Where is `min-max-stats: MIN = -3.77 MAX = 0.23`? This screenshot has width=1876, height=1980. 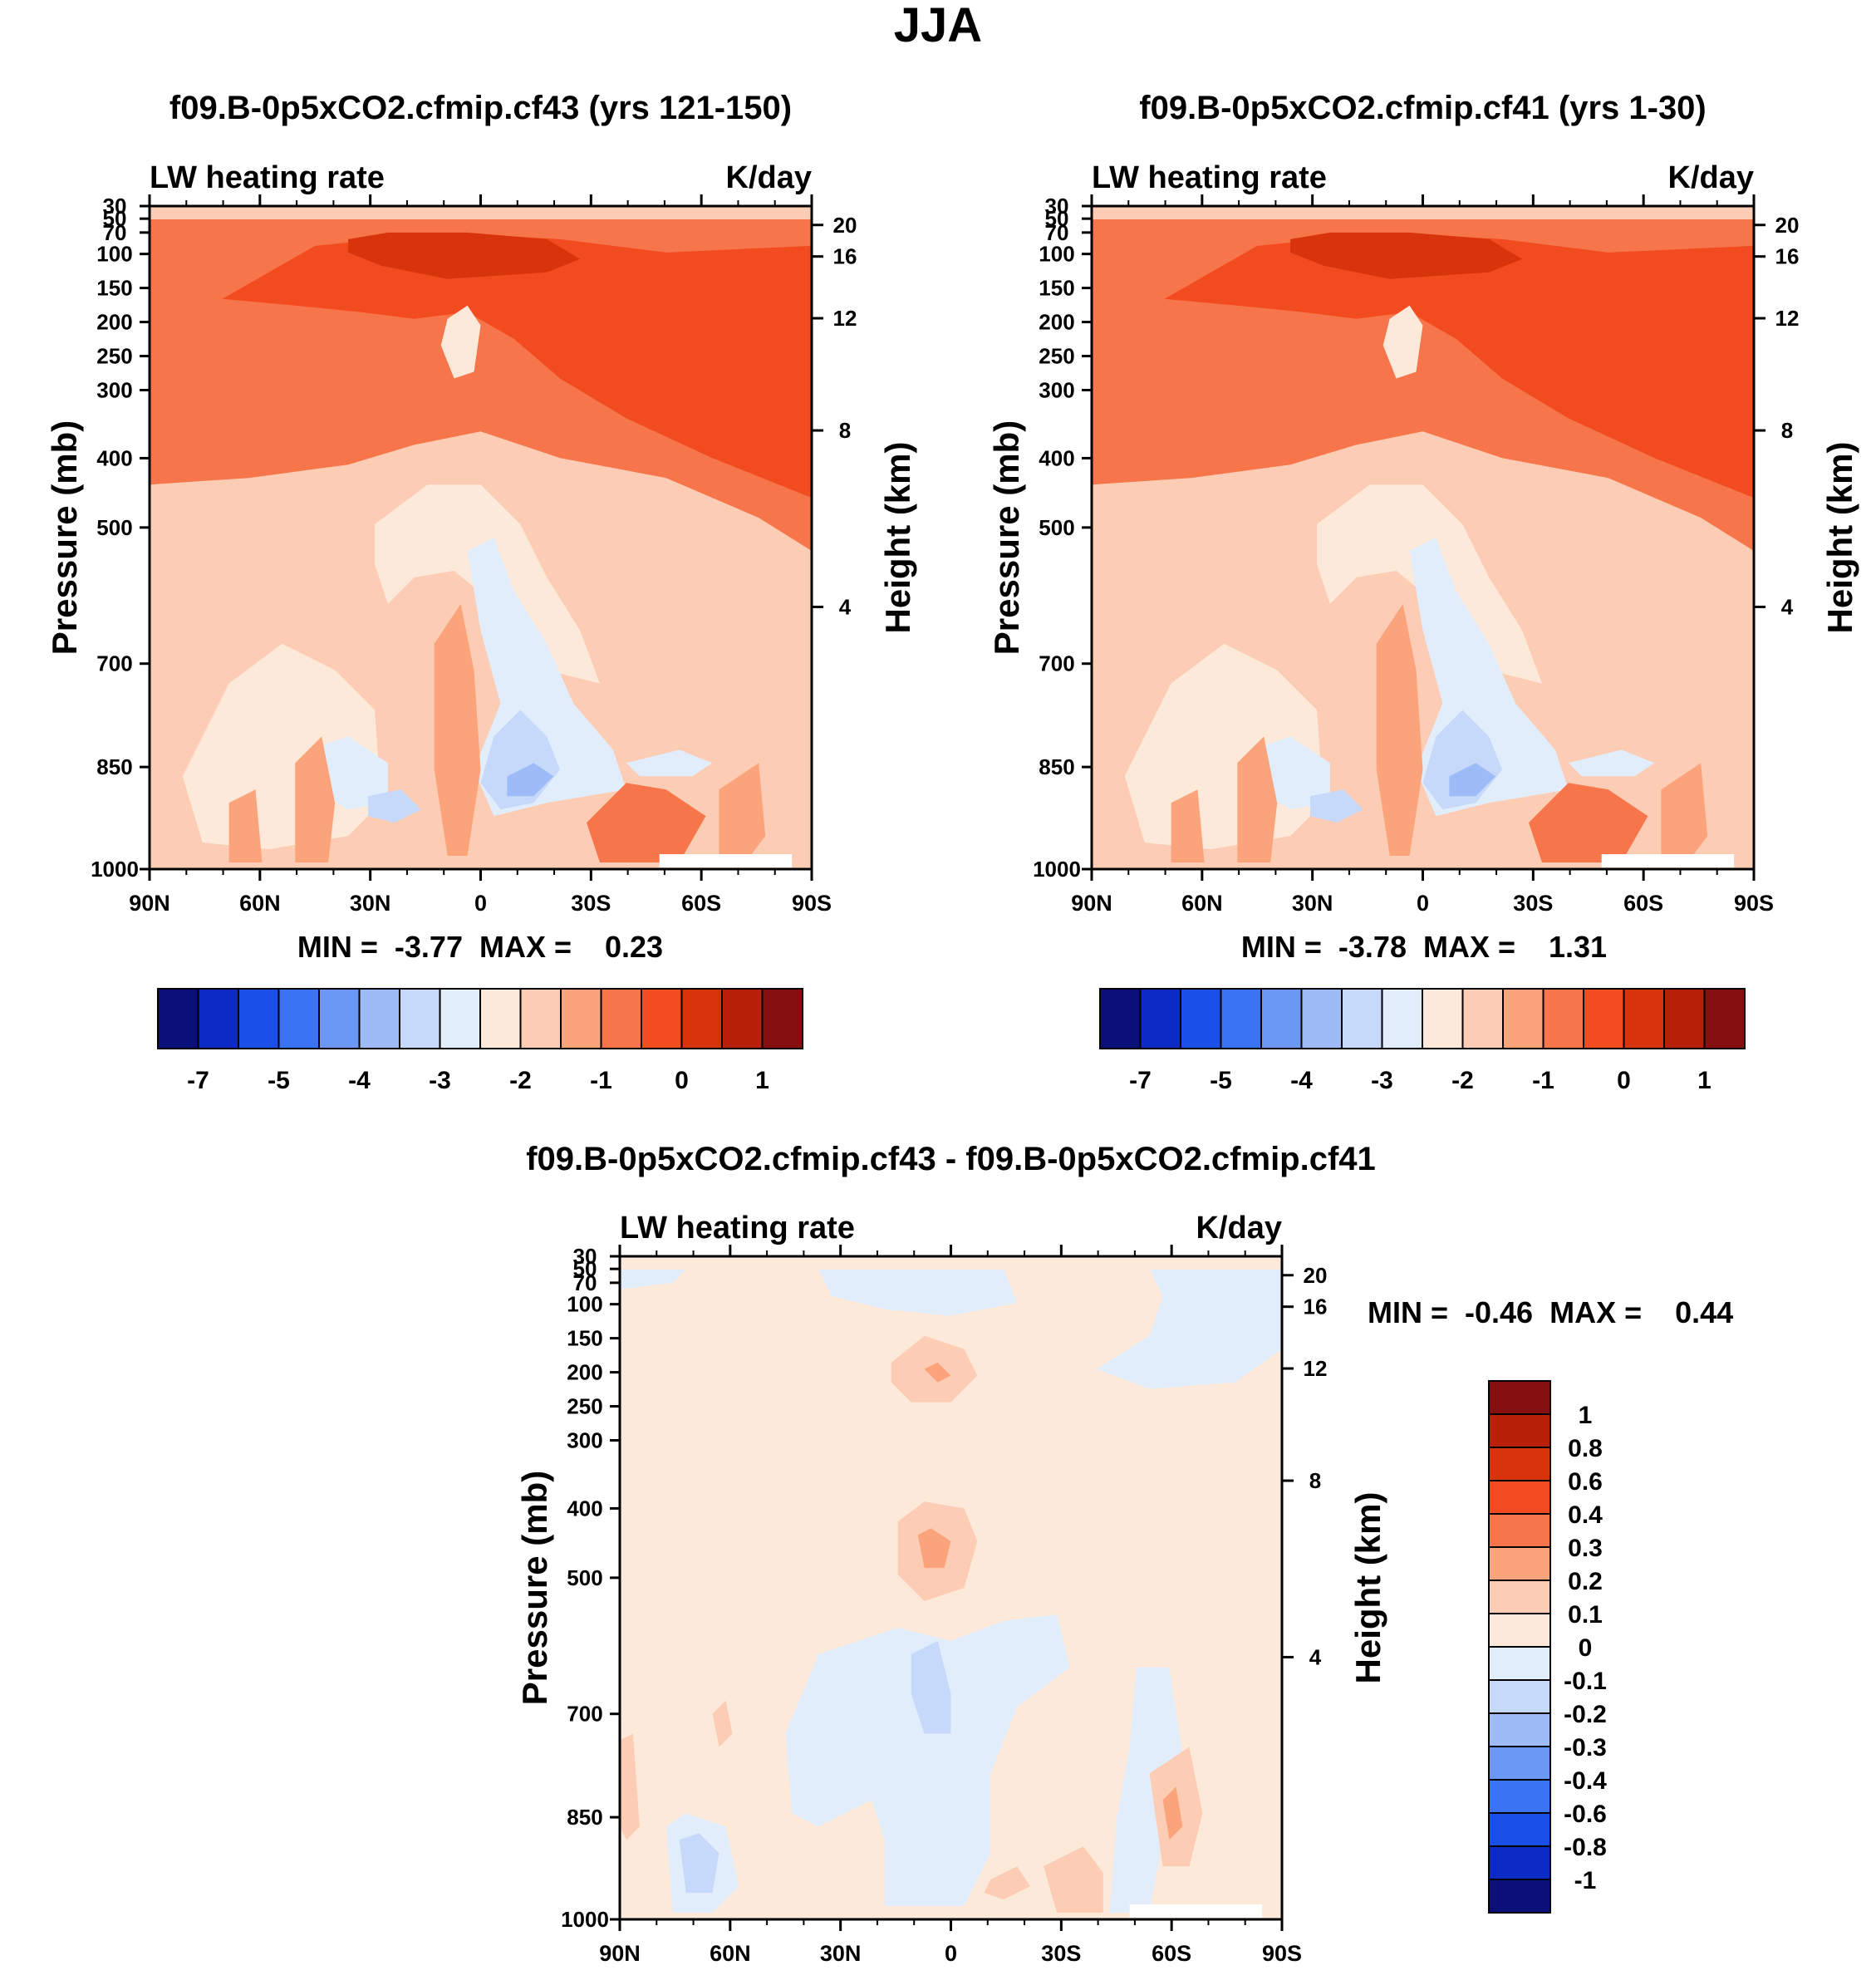 min-max-stats: MIN = -3.77 MAX = 0.23 is located at coordinates (480, 947).